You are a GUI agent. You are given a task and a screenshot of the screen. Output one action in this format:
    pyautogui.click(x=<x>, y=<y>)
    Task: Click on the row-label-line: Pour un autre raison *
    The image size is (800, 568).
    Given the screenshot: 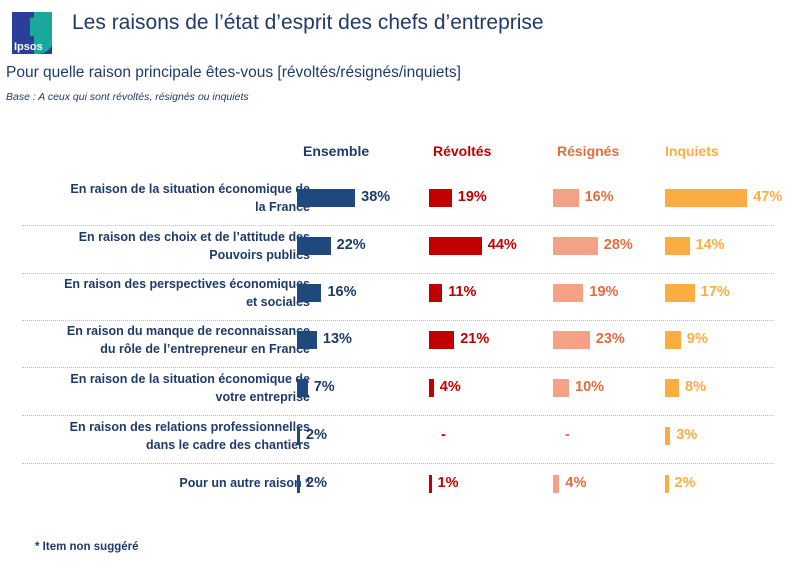 What is the action you would take?
    pyautogui.click(x=244, y=483)
    